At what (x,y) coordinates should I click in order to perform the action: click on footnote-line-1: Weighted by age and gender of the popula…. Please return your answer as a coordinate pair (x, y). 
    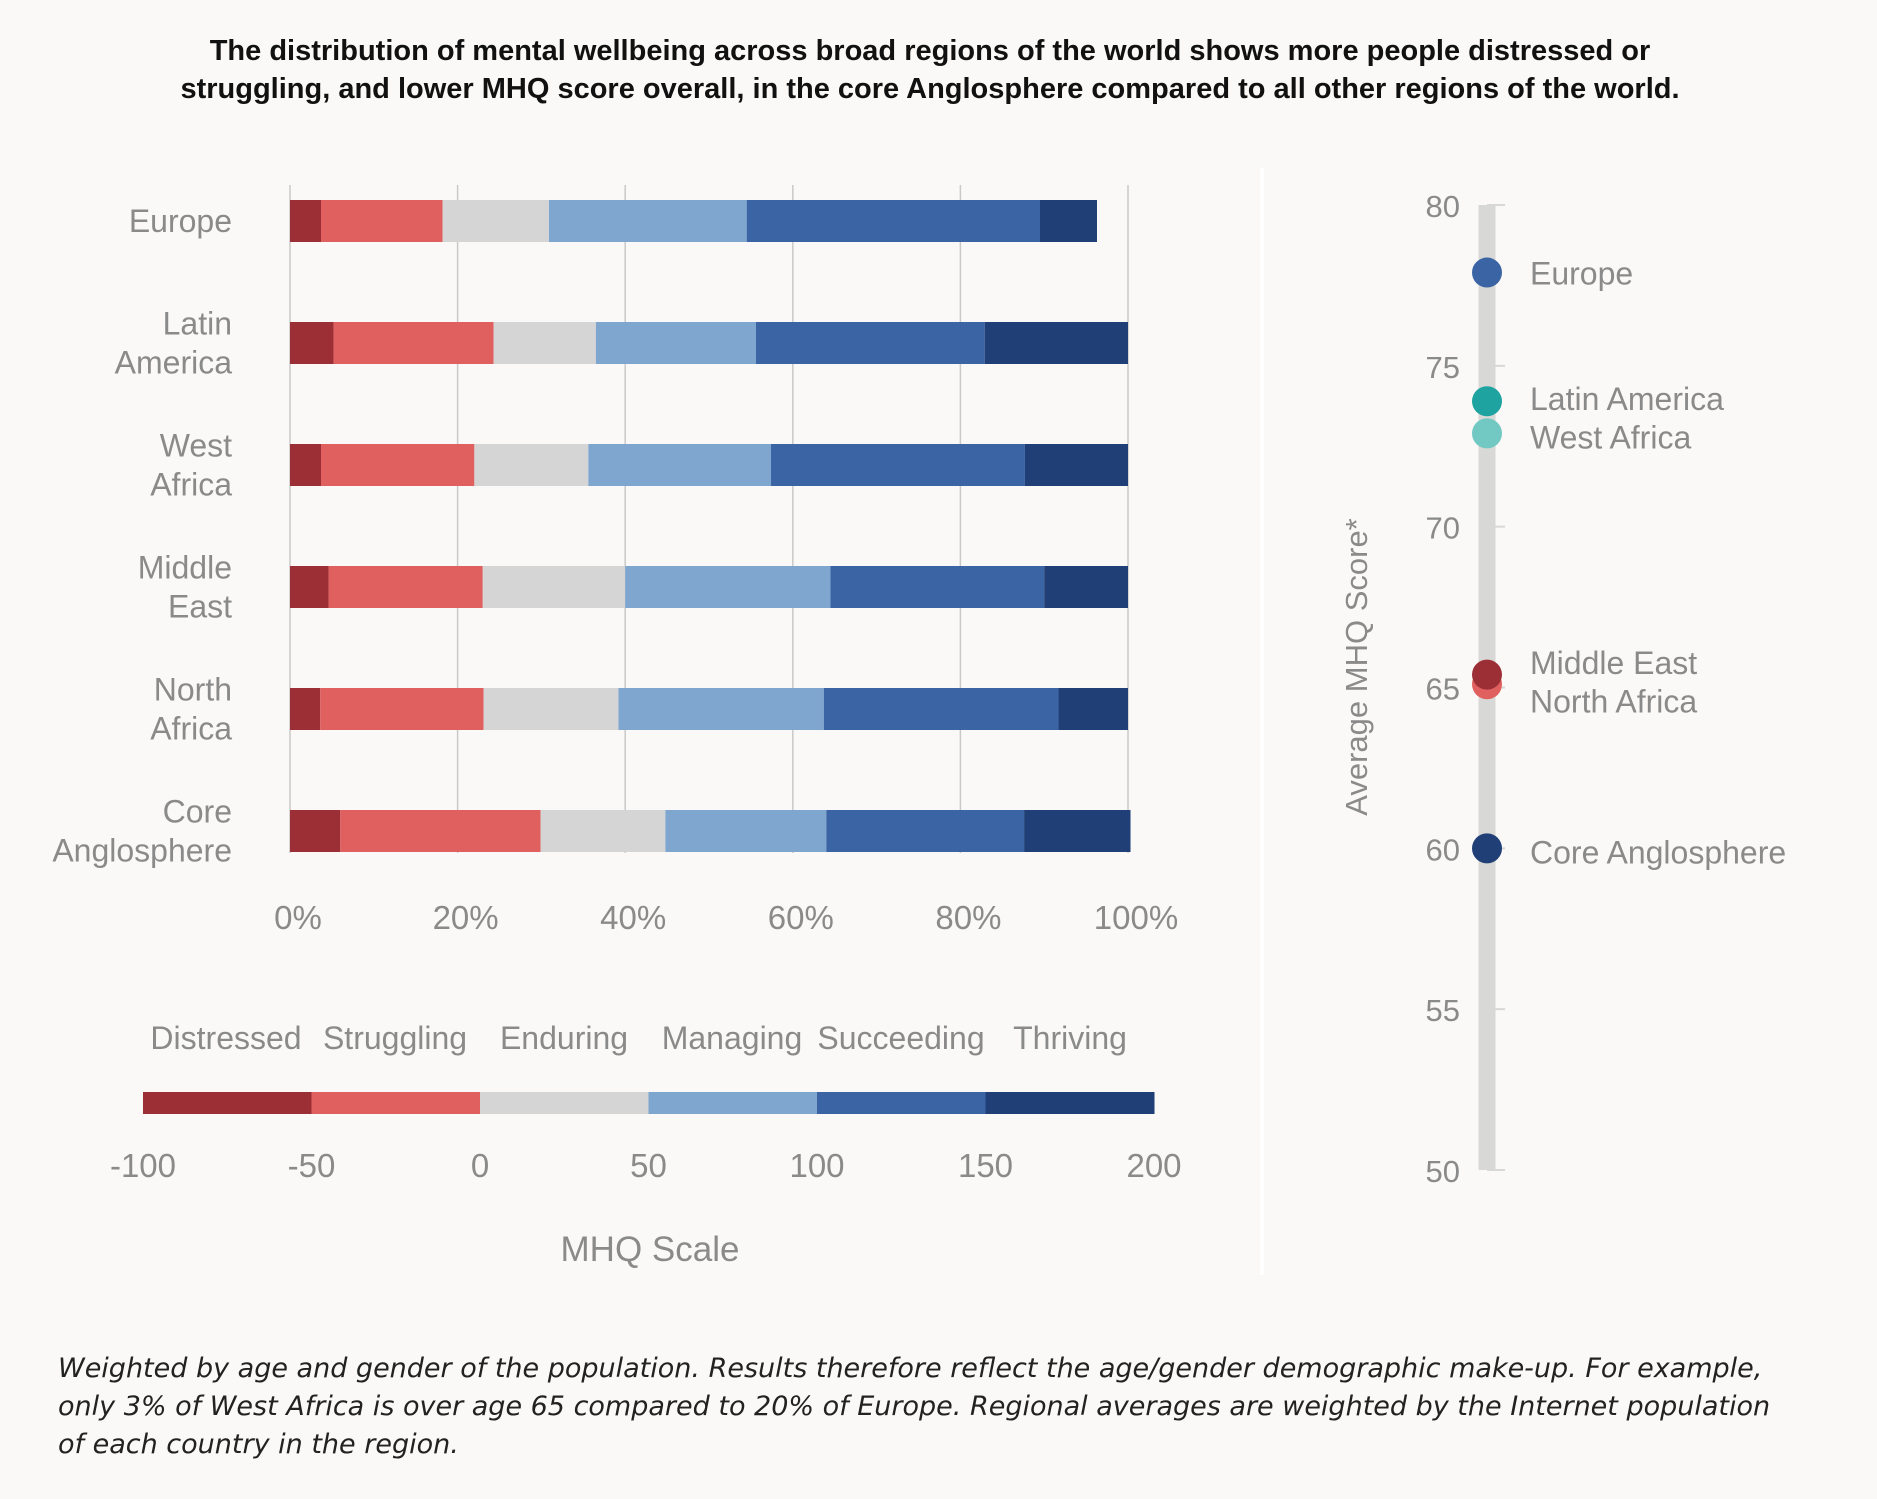
    Looking at the image, I should click on (910, 1368).